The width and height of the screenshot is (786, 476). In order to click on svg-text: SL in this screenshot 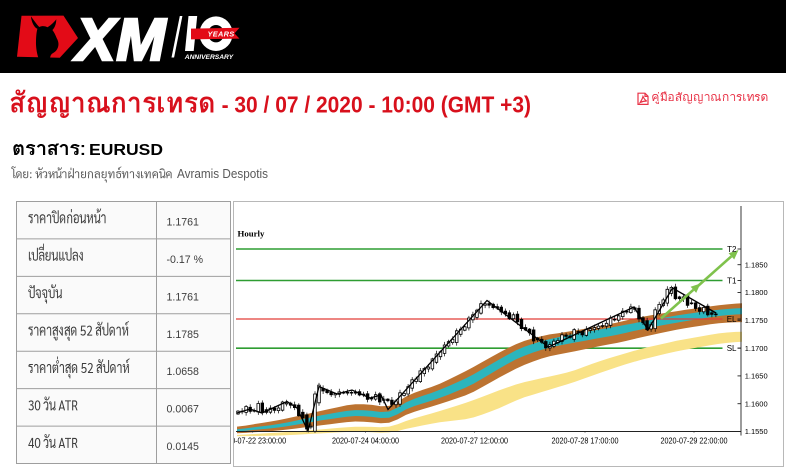, I will do `click(732, 348)`.